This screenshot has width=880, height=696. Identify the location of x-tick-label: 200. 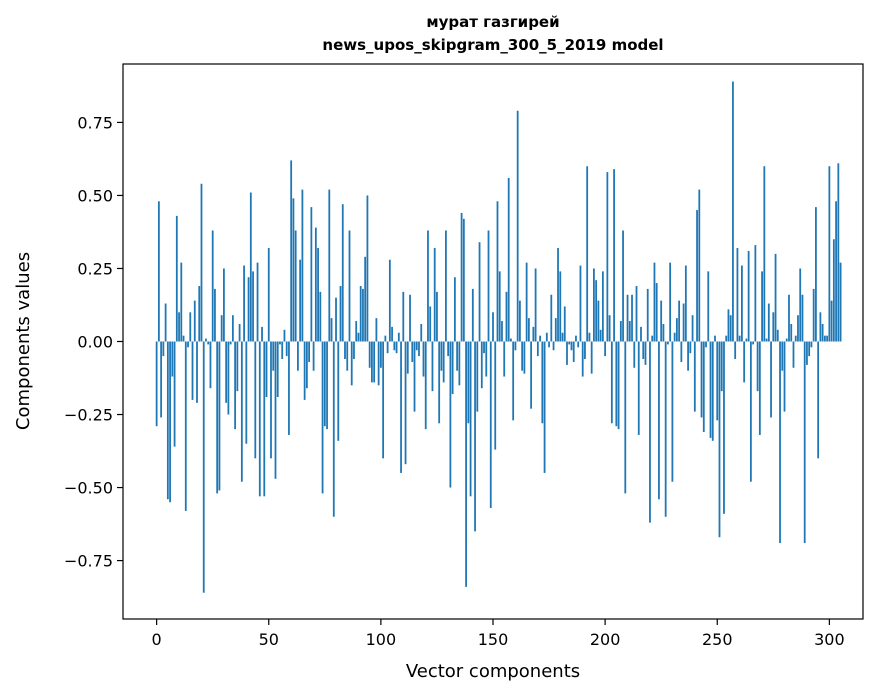
(605, 639).